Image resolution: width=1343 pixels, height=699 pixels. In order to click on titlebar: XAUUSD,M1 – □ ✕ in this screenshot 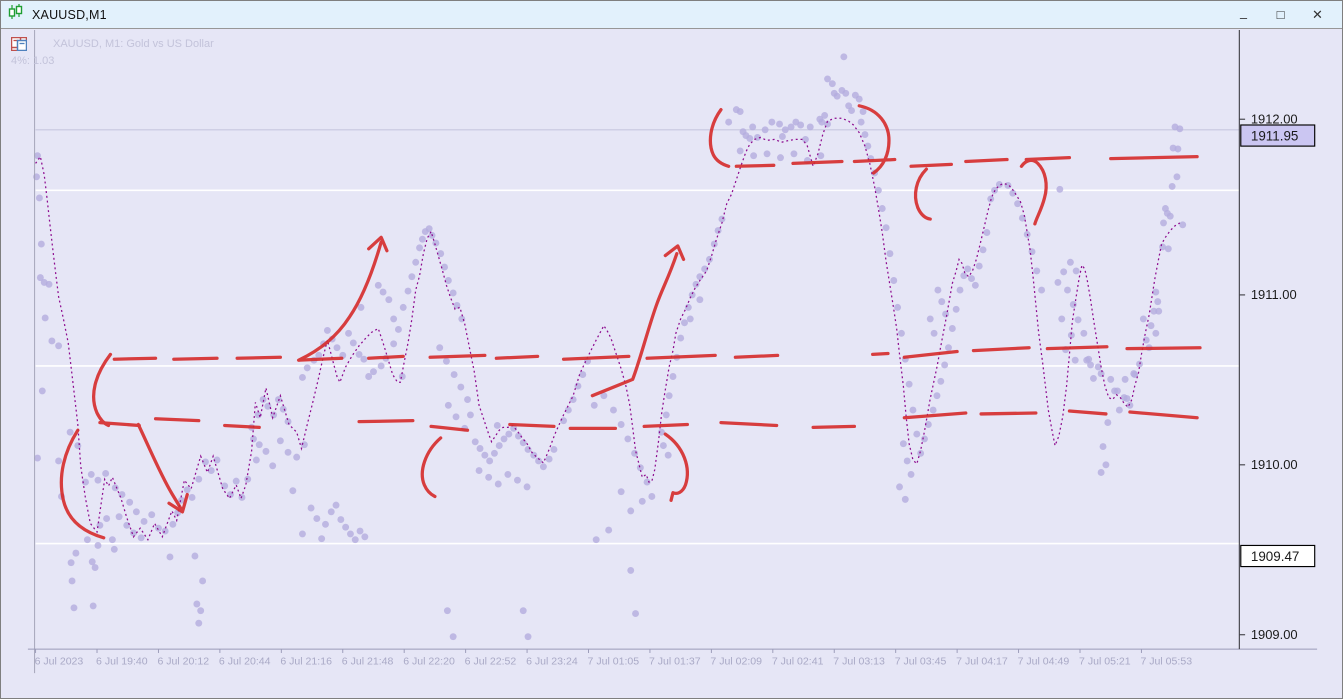, I will do `click(671, 15)`.